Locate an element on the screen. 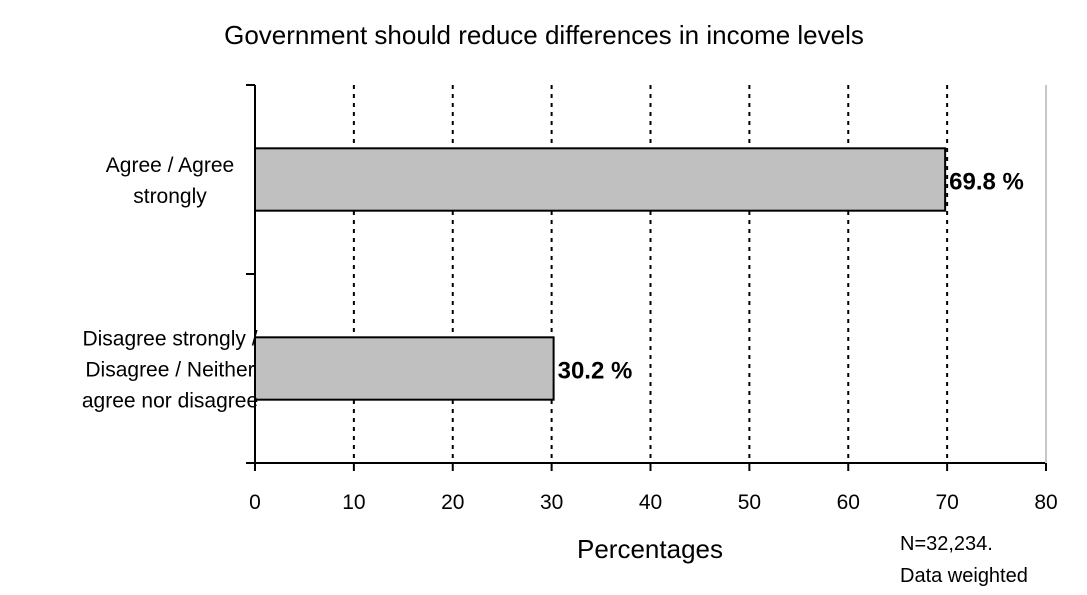 Image resolution: width=1087 pixels, height=595 pixels. x-tick-label-20: 20 is located at coordinates (452, 502).